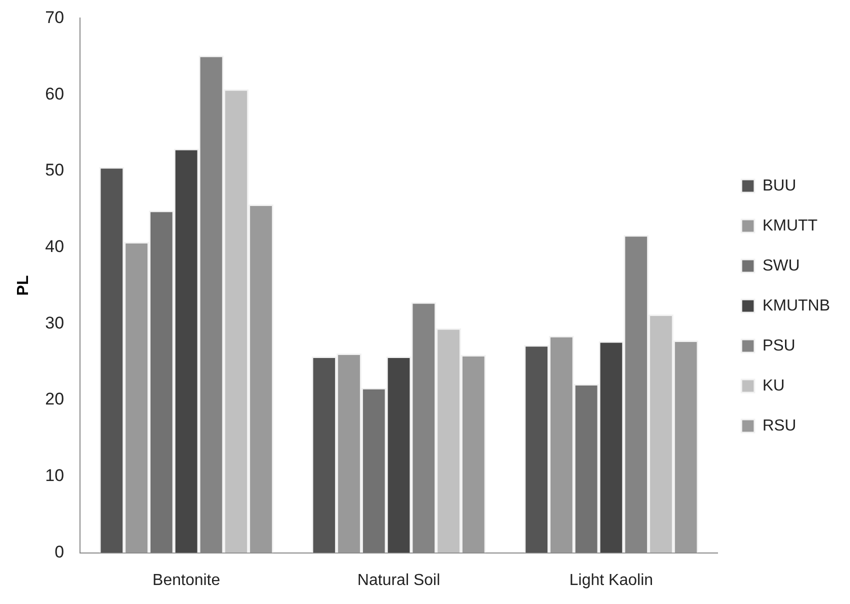 The height and width of the screenshot is (604, 850). I want to click on x-tick-label: Bentonite, so click(186, 580).